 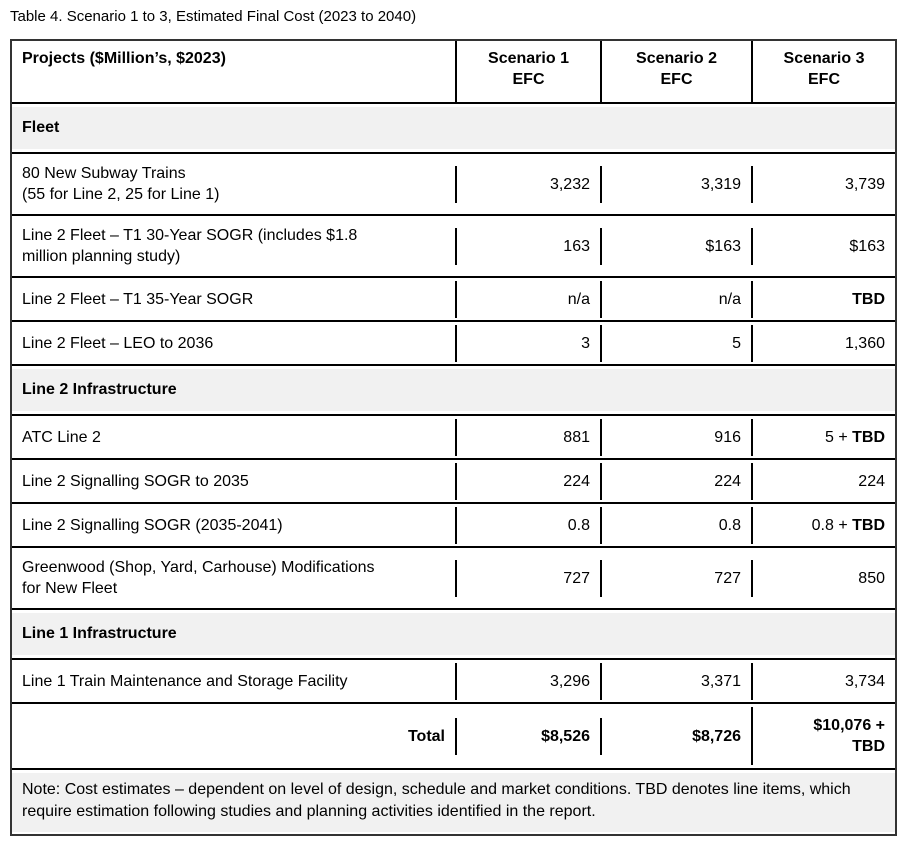 What do you see at coordinates (675, 246) in the screenshot?
I see `scenario-2-value-cell: $163` at bounding box center [675, 246].